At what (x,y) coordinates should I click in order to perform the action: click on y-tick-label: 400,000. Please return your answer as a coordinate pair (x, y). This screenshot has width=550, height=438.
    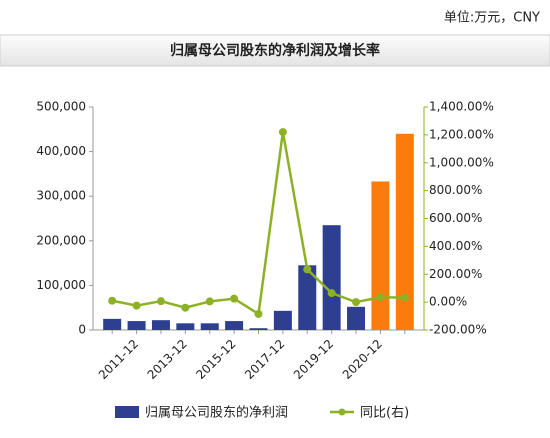
    Looking at the image, I should click on (61, 151).